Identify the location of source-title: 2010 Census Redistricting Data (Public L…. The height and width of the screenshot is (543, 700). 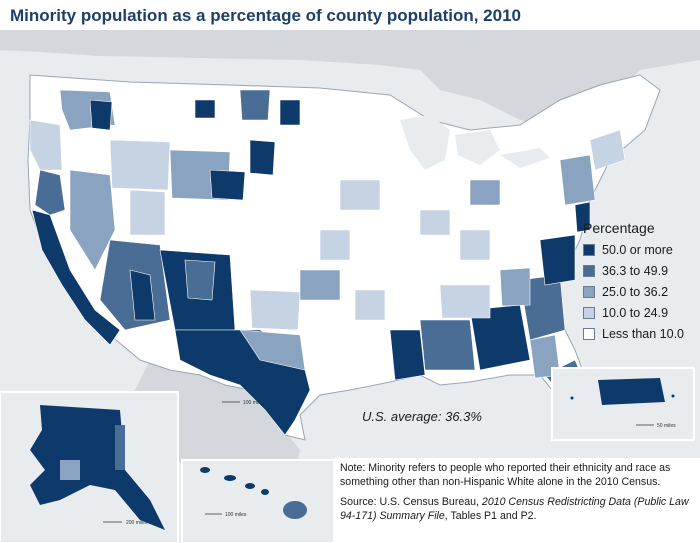
(514, 509).